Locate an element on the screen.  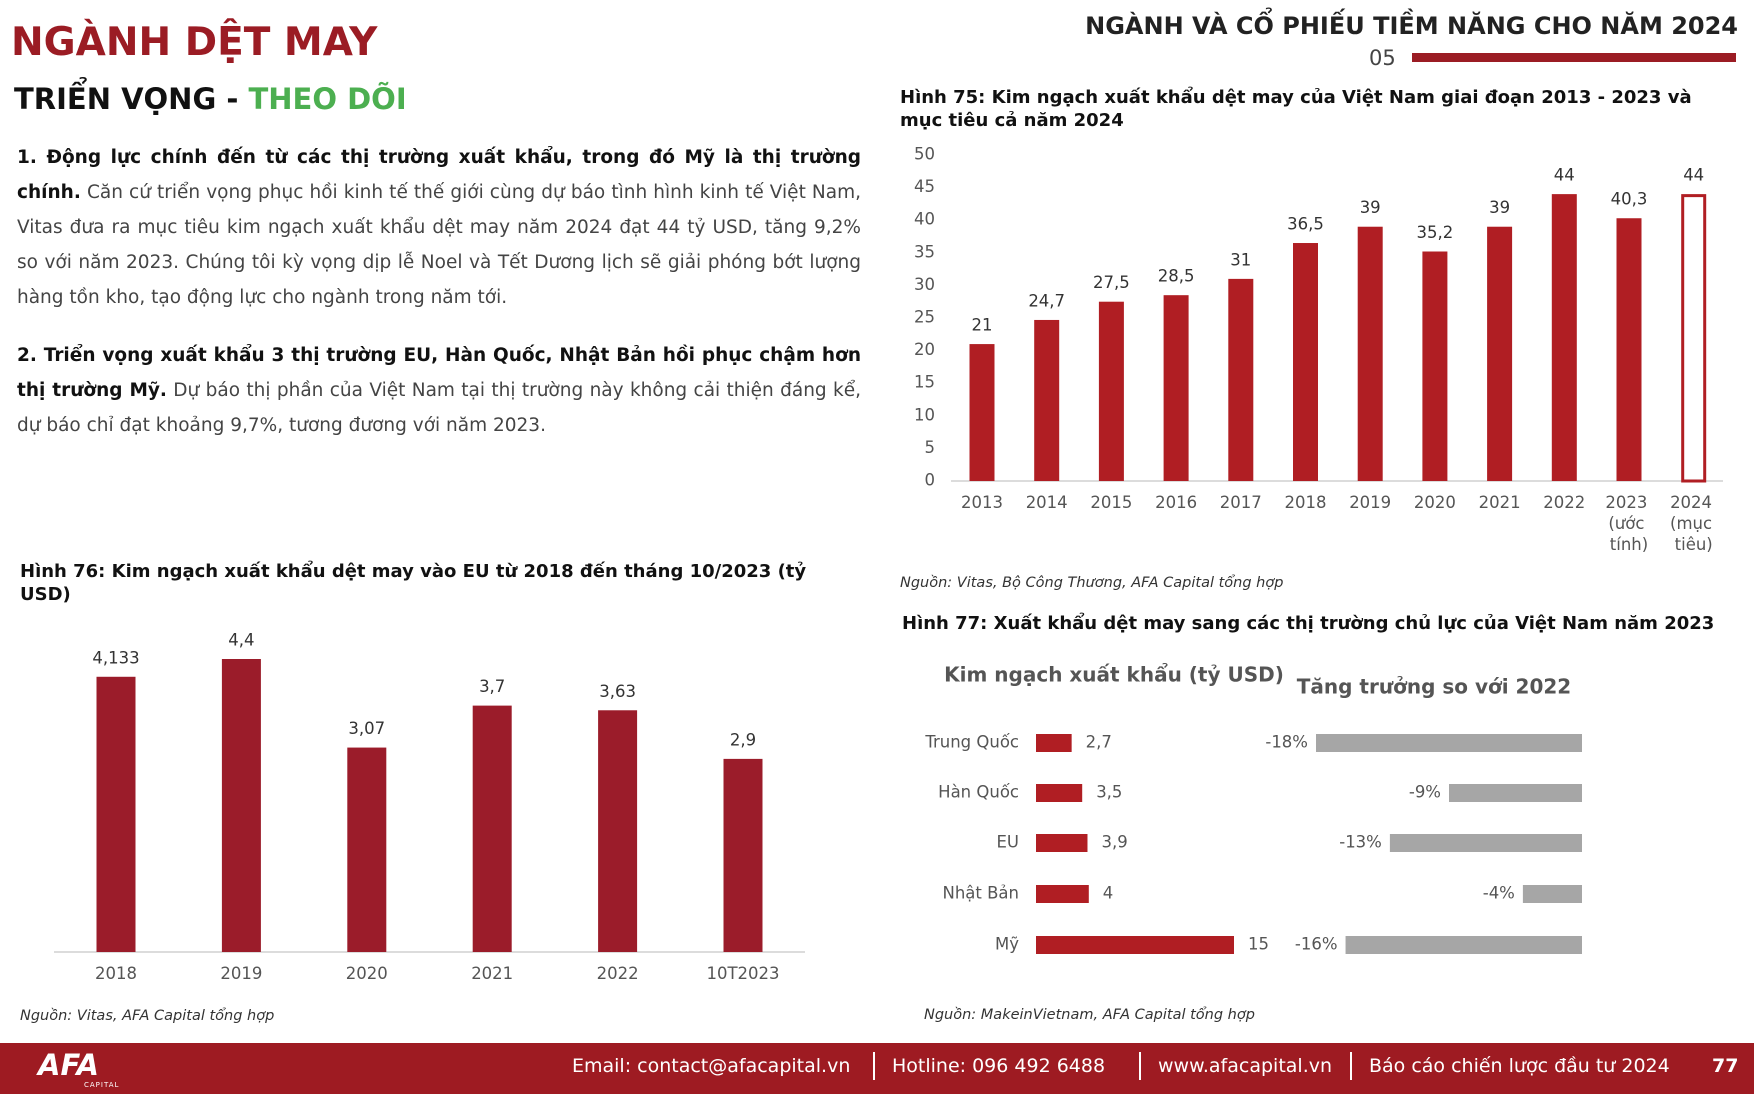
value-label: 28,5 is located at coordinates (1176, 276).